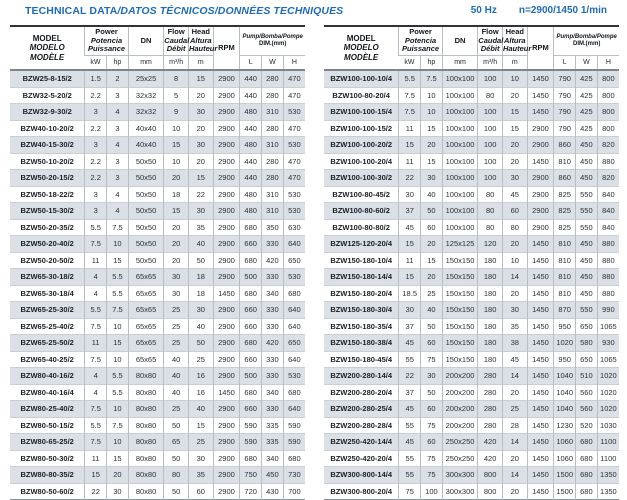 The width and height of the screenshot is (627, 500). I want to click on cell-h: 530, so click(293, 276).